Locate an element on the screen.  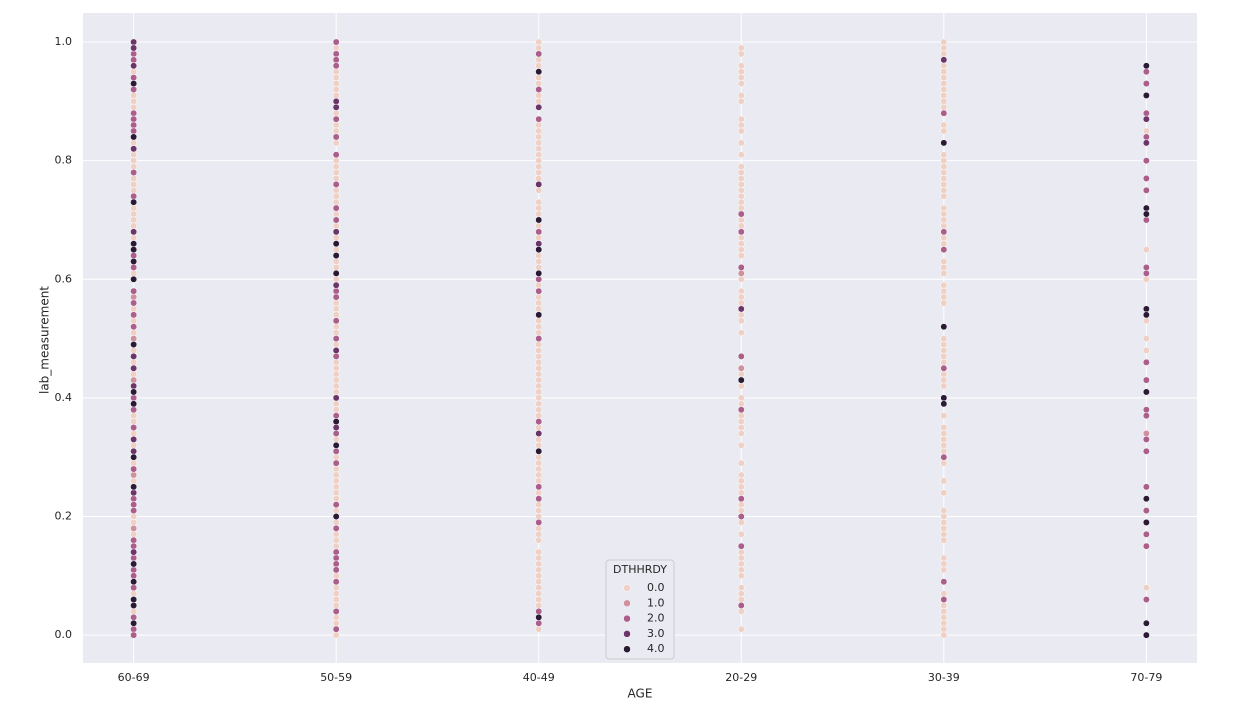
y-tick-label: 0.6 is located at coordinates (64, 278).